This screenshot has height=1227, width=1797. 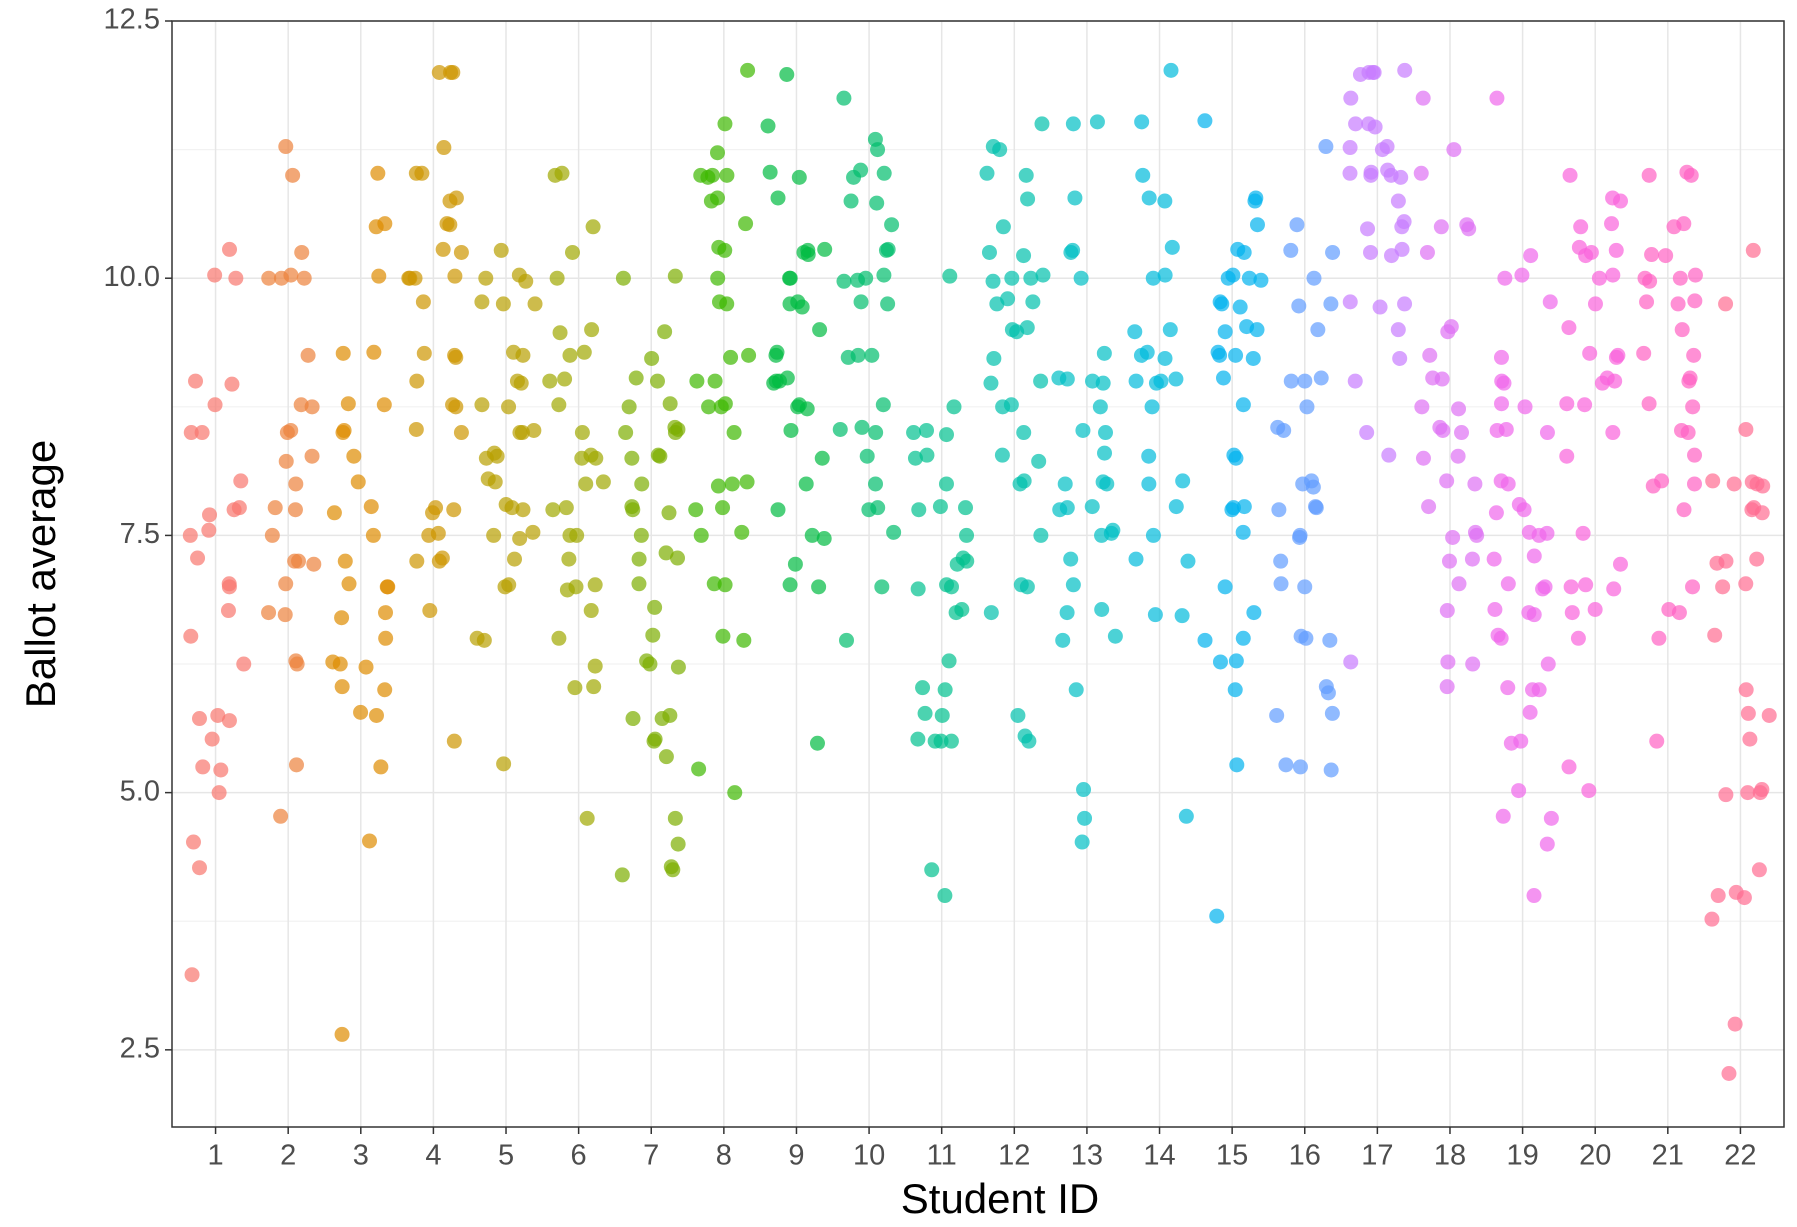 I want to click on x-tick-label: 4, so click(x=433, y=1156).